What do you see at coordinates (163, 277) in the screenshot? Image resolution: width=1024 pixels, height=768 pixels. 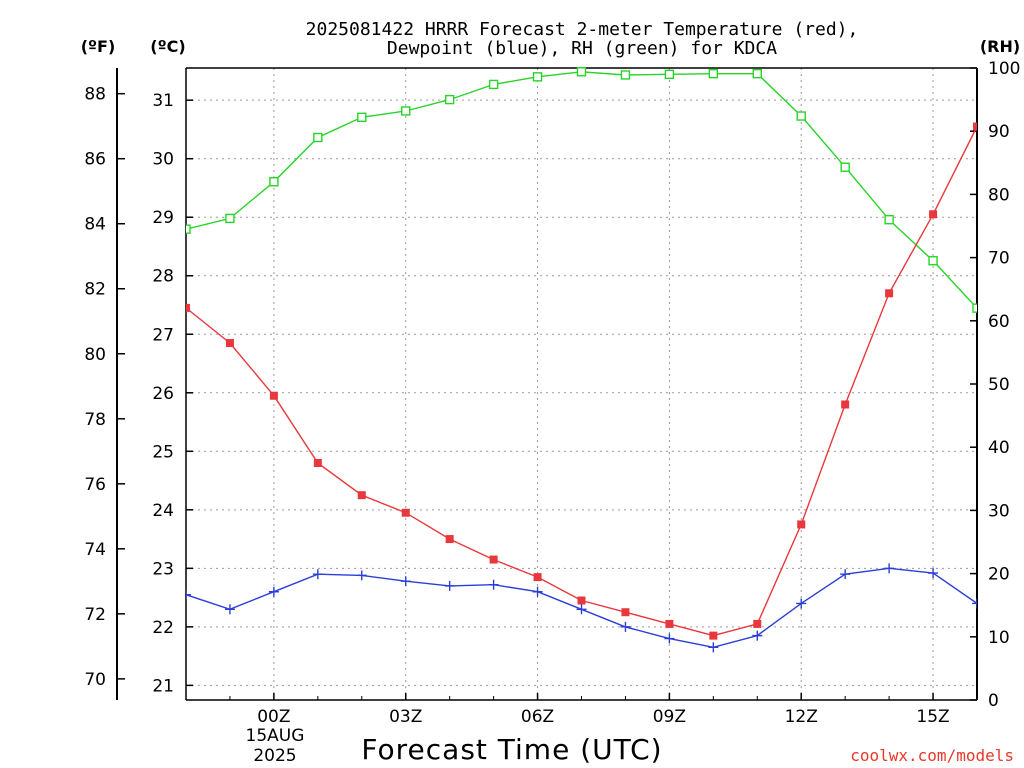 I see `celsius-tick-label: 28` at bounding box center [163, 277].